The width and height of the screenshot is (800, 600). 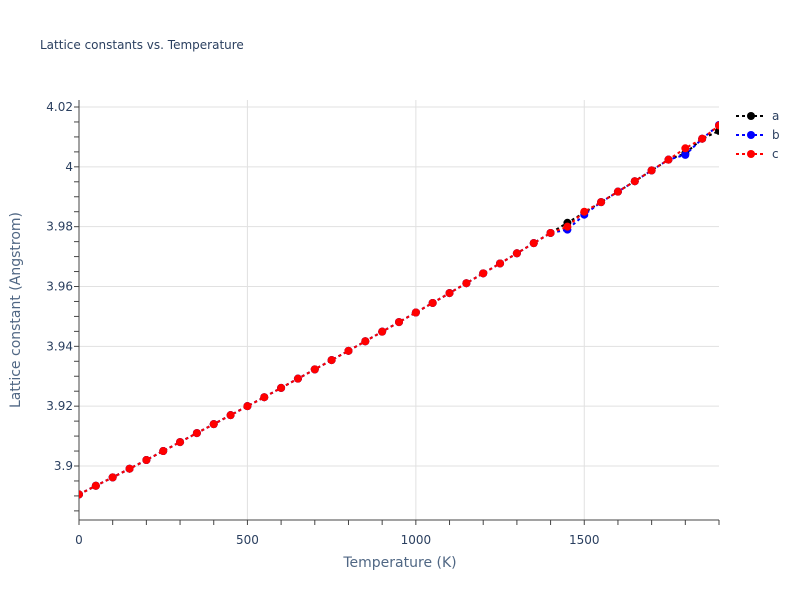 I want to click on y-tick-label: 3.92, so click(x=59, y=406).